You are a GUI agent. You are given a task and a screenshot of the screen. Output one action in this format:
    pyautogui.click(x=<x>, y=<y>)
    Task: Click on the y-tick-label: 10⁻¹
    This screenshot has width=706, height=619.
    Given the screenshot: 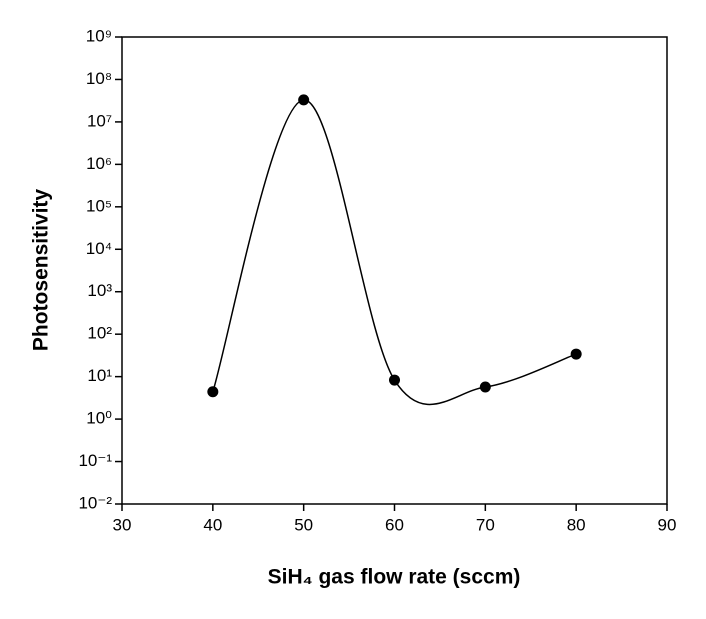 What is the action you would take?
    pyautogui.click(x=95, y=460)
    